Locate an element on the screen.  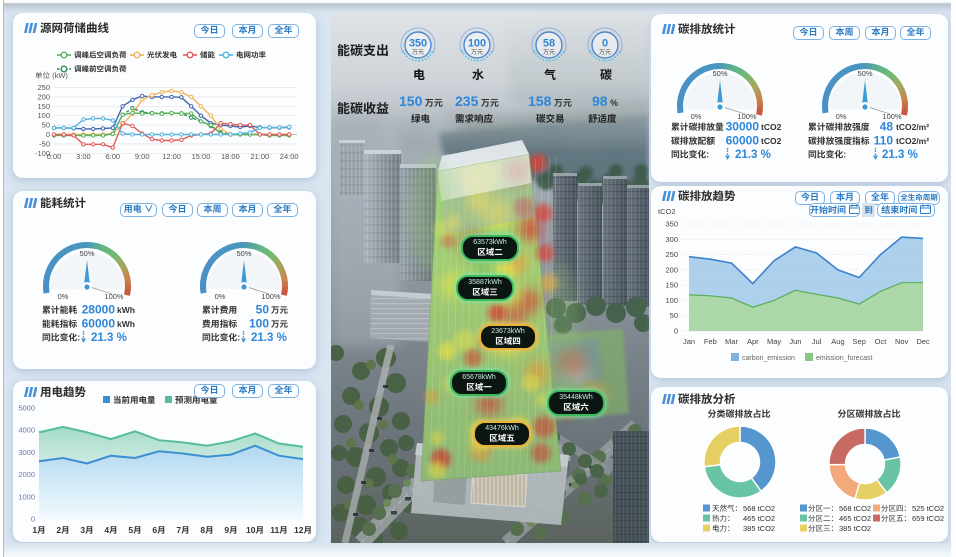
svg-text: kWh is located at coordinates (126, 310).